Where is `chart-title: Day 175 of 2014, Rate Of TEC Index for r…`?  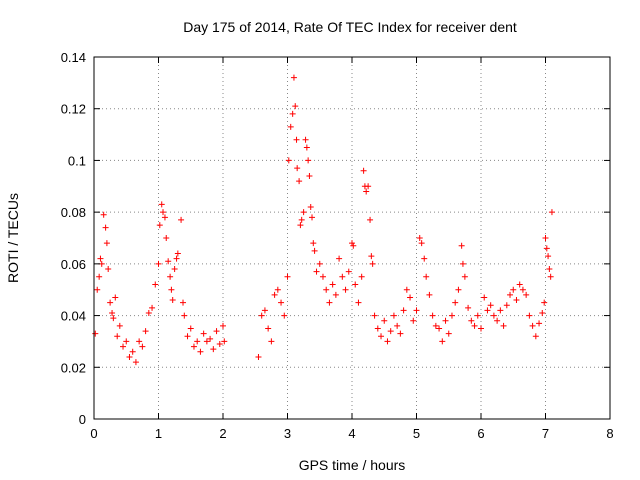
chart-title: Day 175 of 2014, Rate Of TEC Index for r… is located at coordinates (350, 27).